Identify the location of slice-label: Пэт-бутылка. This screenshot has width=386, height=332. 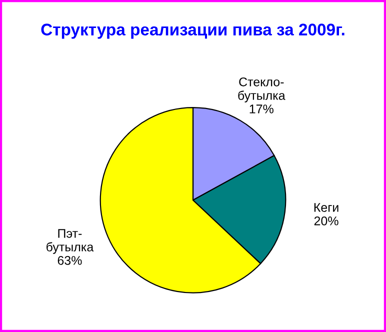
(70, 241).